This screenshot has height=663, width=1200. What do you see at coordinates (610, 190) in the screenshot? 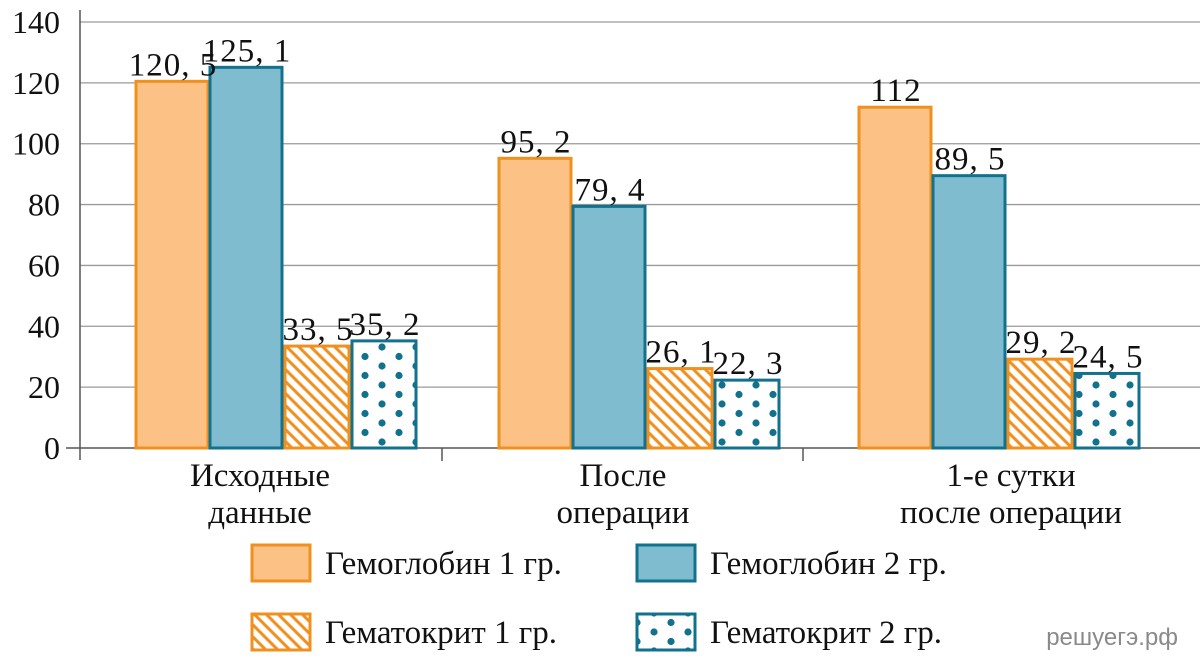
I see `data-label: 79, 4` at bounding box center [610, 190].